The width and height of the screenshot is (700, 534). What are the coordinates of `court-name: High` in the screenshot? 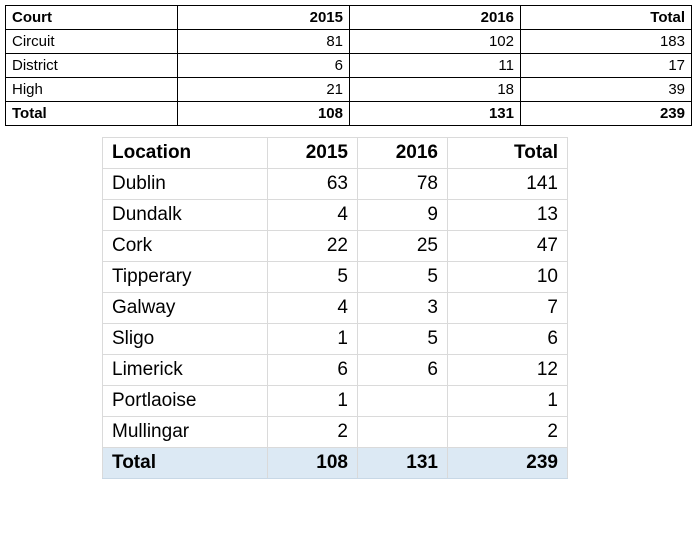 It's located at (91, 89).